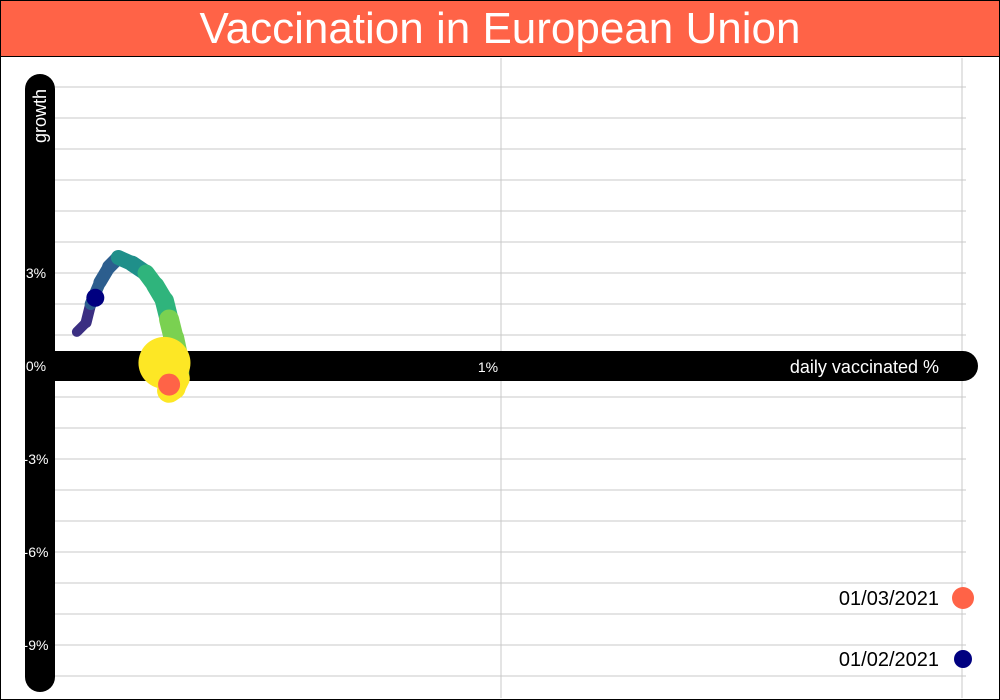 The image size is (1000, 700). What do you see at coordinates (488, 367) in the screenshot?
I see `x-tick-label: 1%` at bounding box center [488, 367].